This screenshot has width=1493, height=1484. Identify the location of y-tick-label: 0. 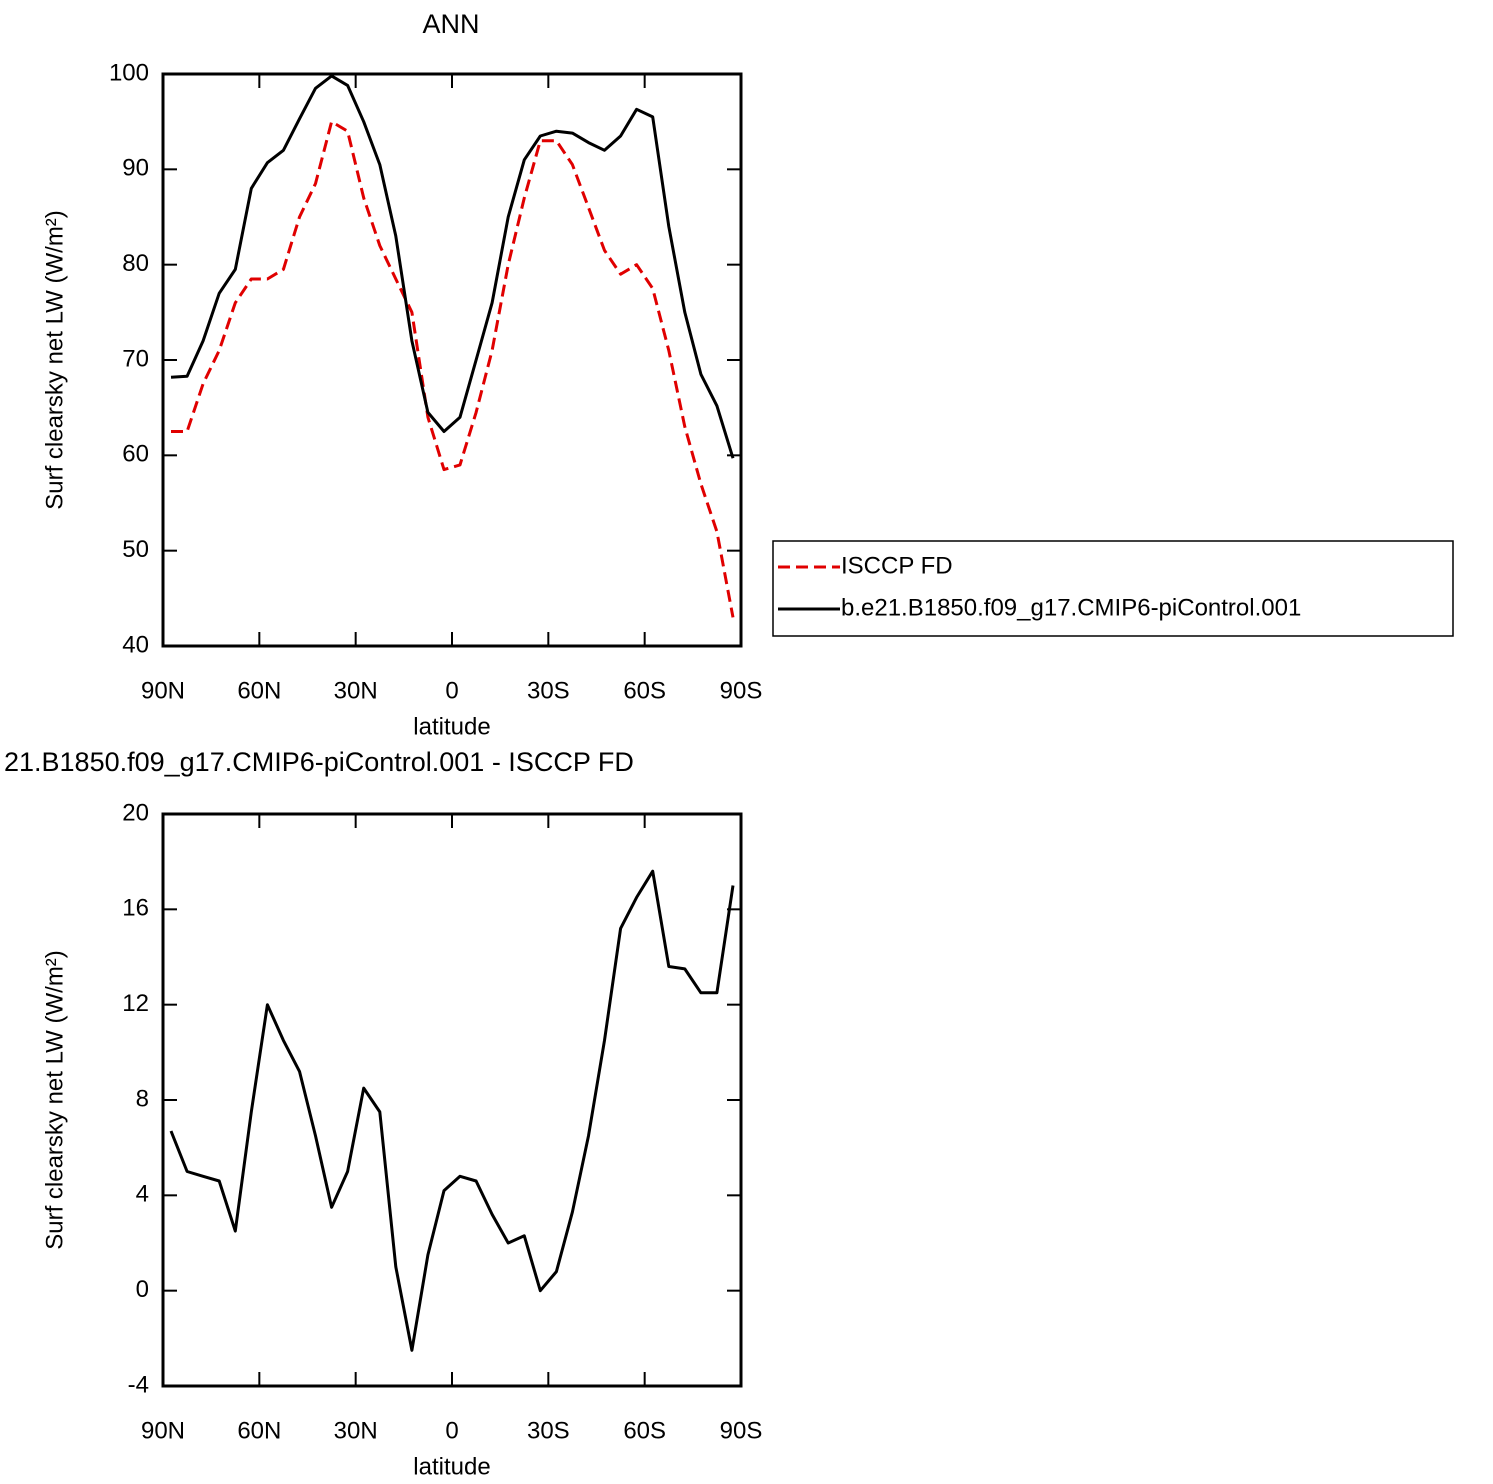
(142, 1289).